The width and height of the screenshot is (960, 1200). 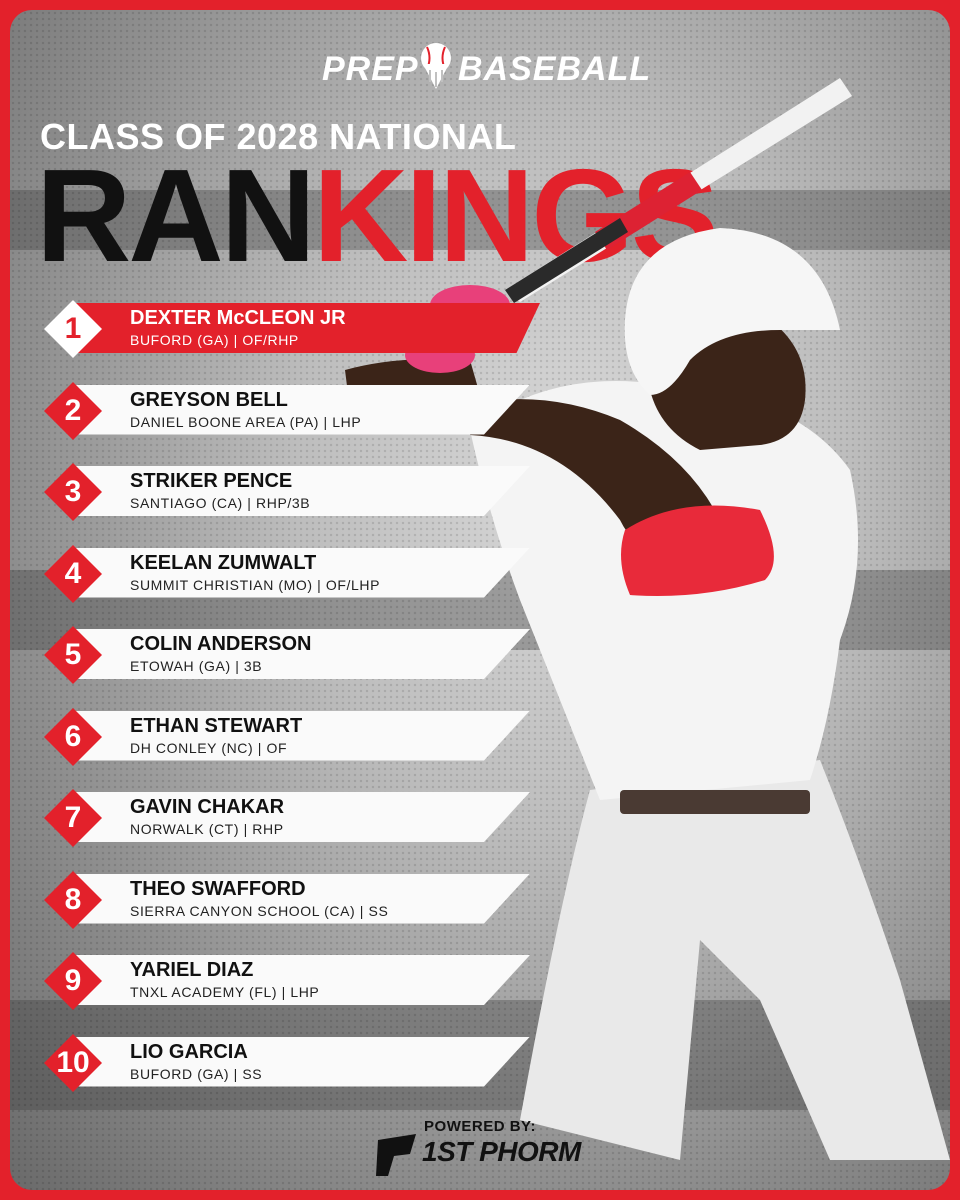 I want to click on ranking-row: 9 YARIEL DIAZ TNXL ACADEMY (FL) | LHP, so click(x=290, y=980).